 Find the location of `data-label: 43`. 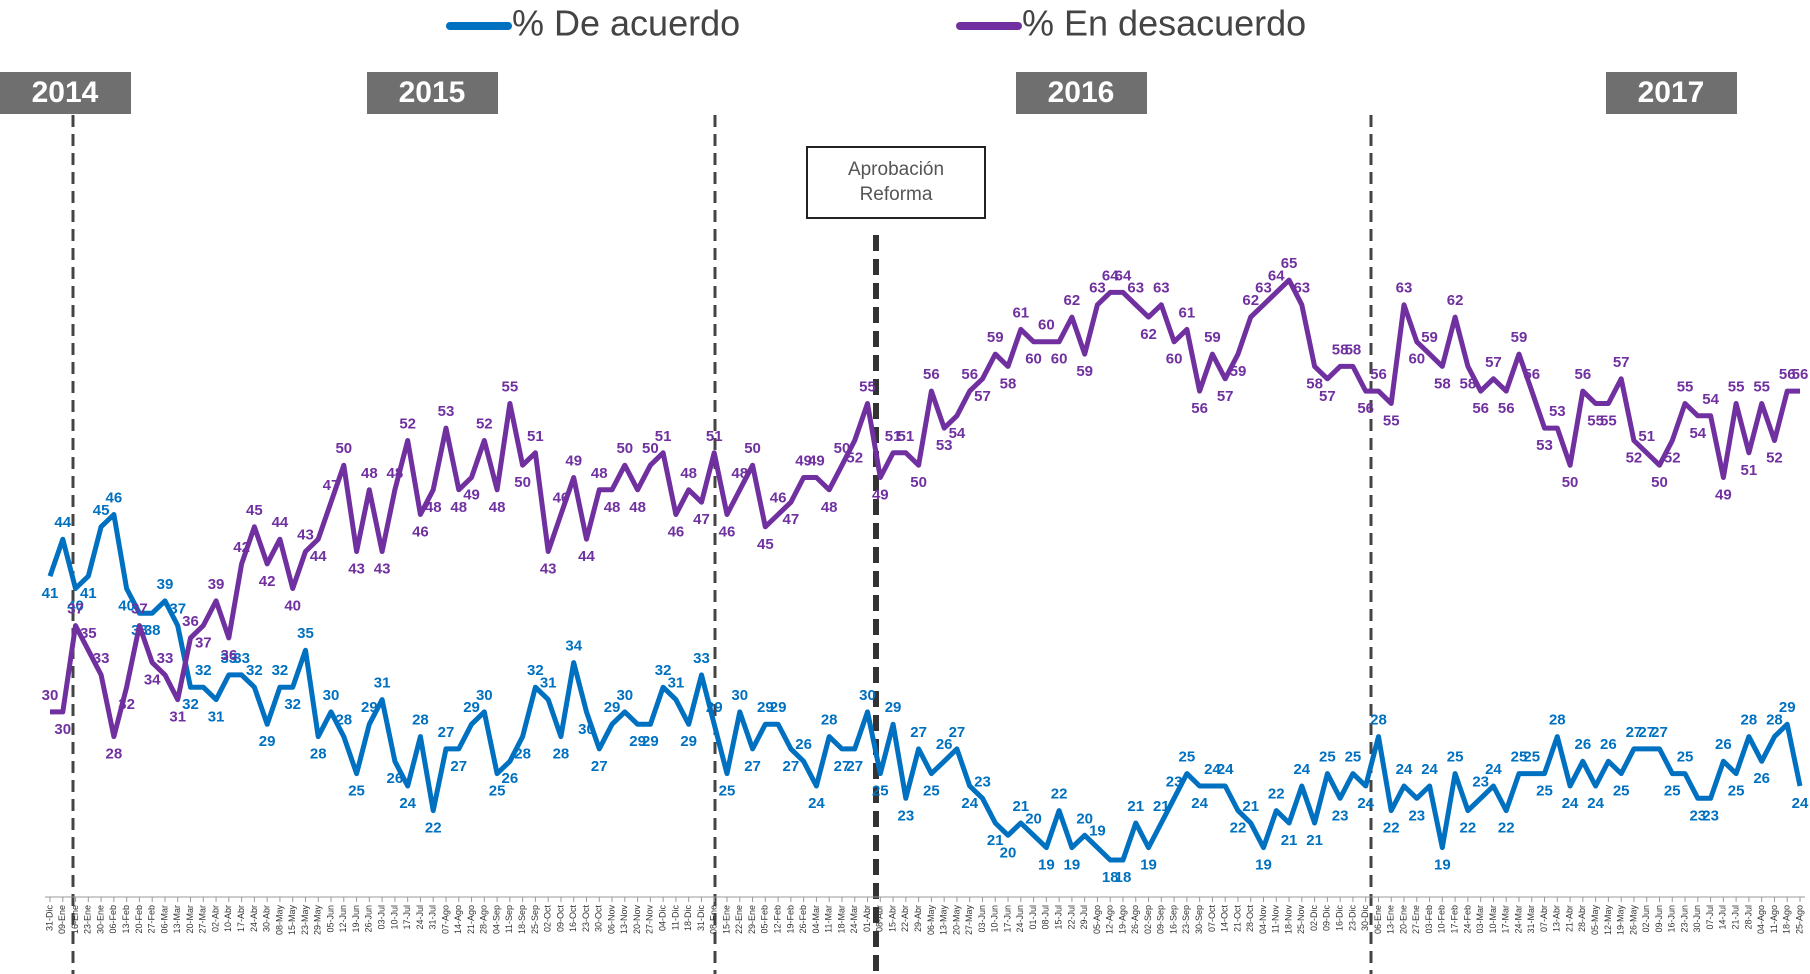

data-label: 43 is located at coordinates (305, 534).